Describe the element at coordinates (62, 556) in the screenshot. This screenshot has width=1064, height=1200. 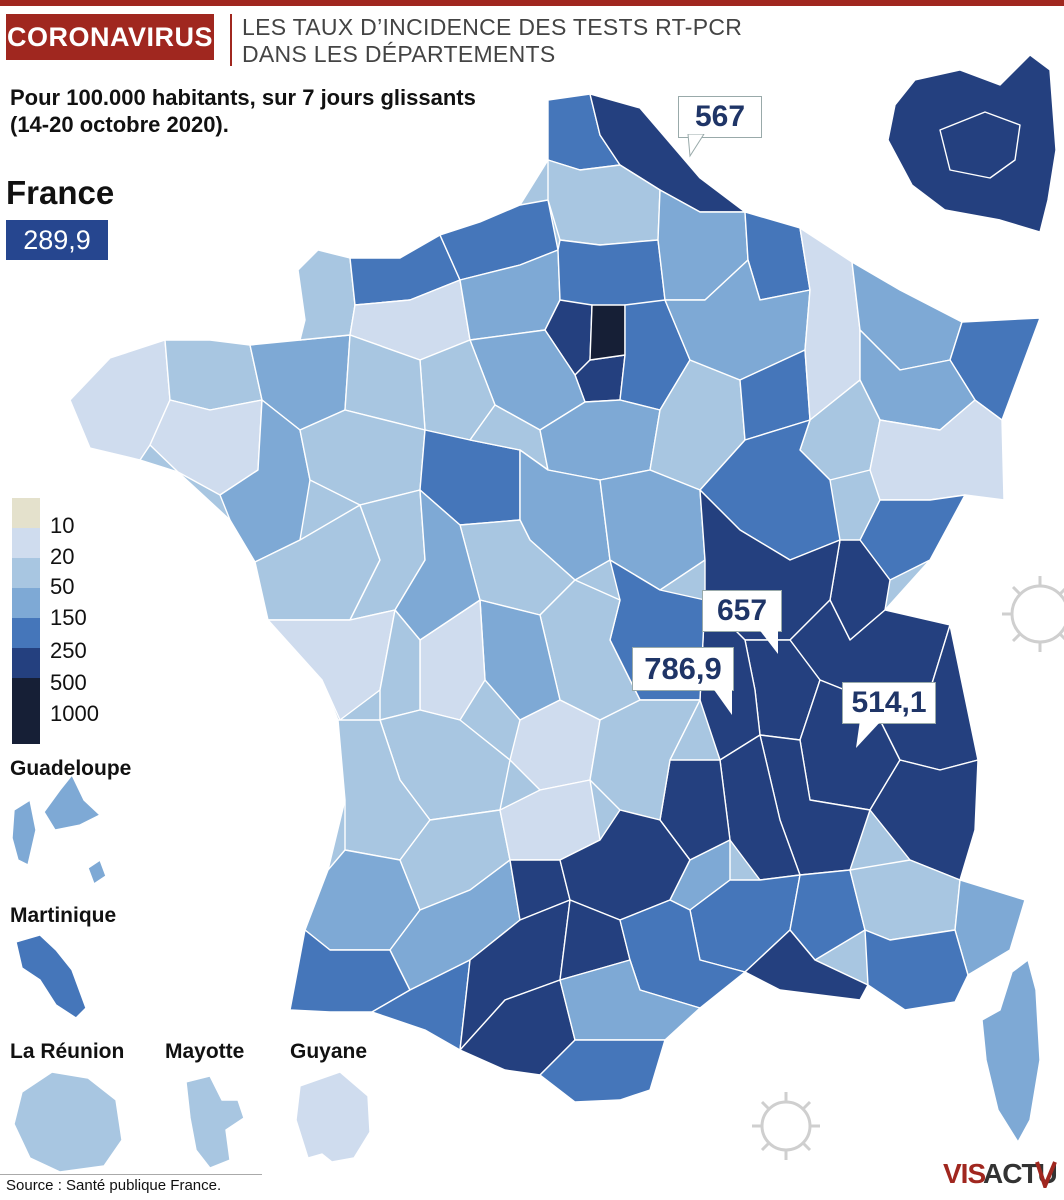
I see `legend-label: 20` at that location.